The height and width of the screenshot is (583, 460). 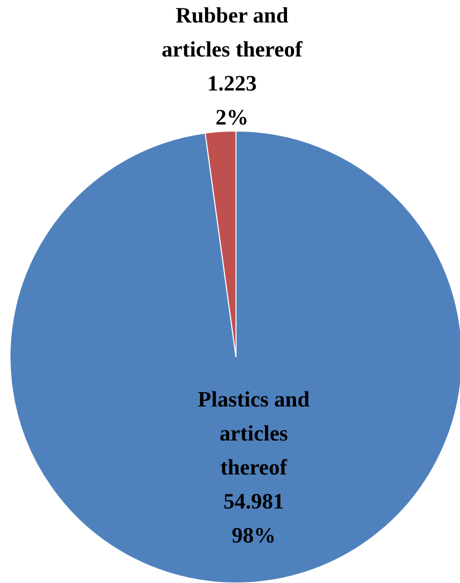 What do you see at coordinates (253, 518) in the screenshot?
I see `data-label: 54.981 98%` at bounding box center [253, 518].